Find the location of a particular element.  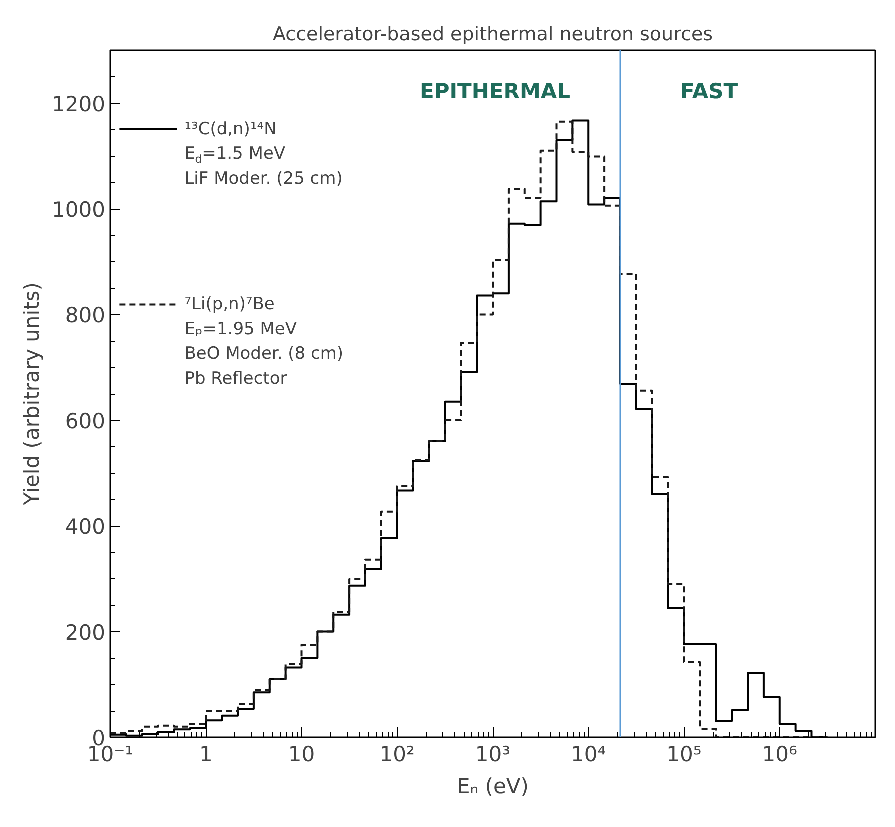

x-tick-label: 10⁴ is located at coordinates (588, 754).